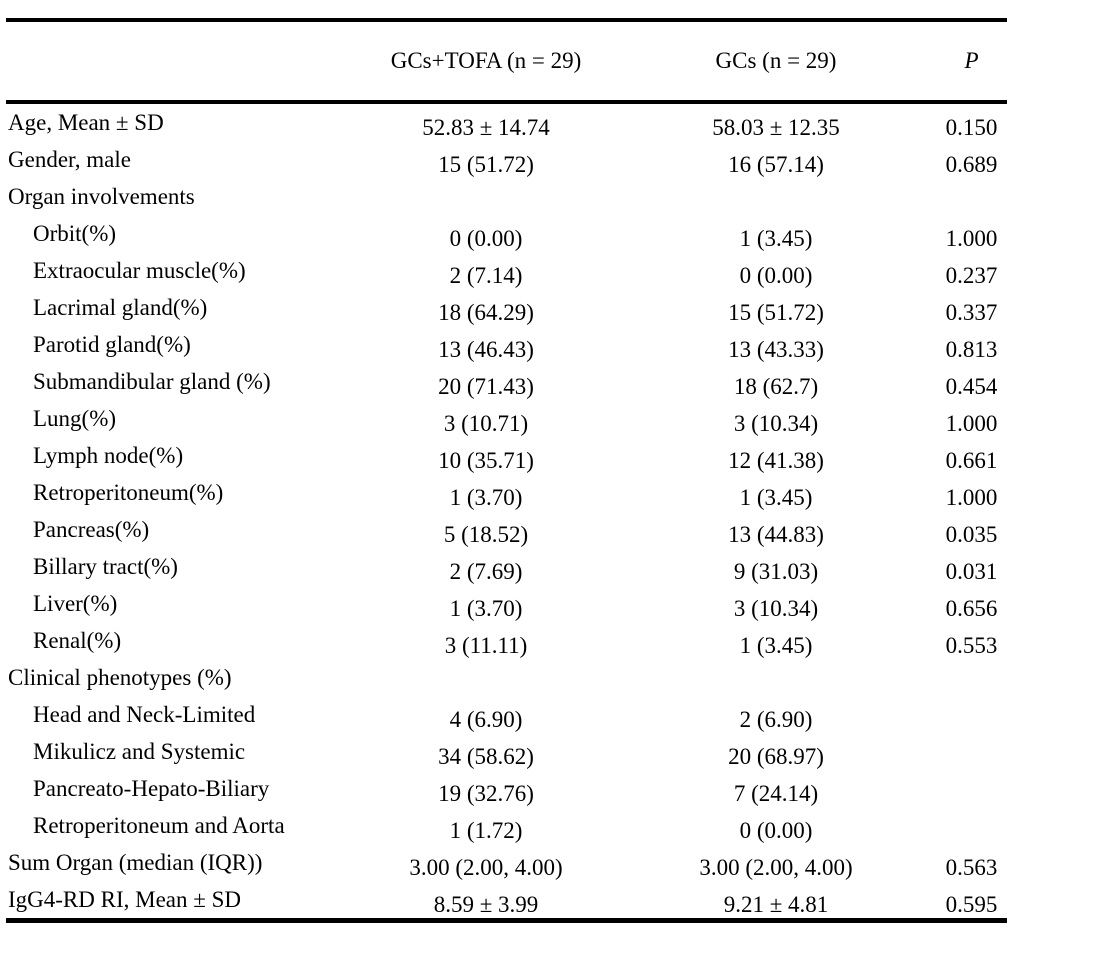  I want to click on cell-p-value: 0.689, so click(971, 164).